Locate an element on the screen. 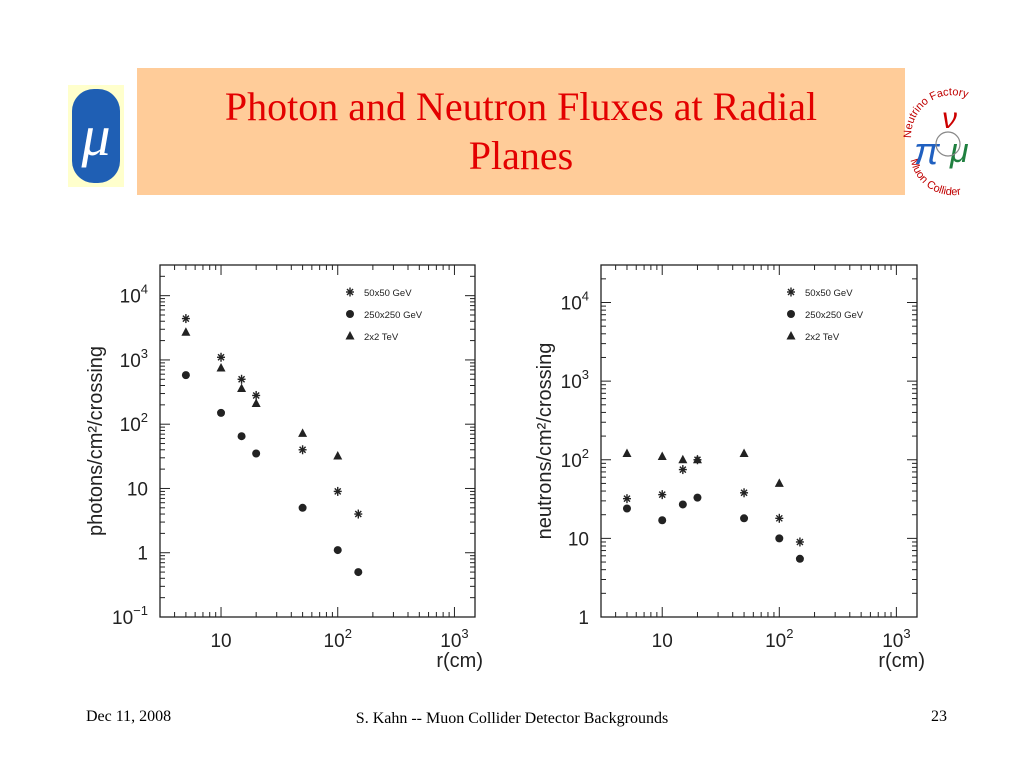 This screenshot has height=768, width=1024. y-axis-label: neutrons/cm²/crossing is located at coordinates (545, 441).